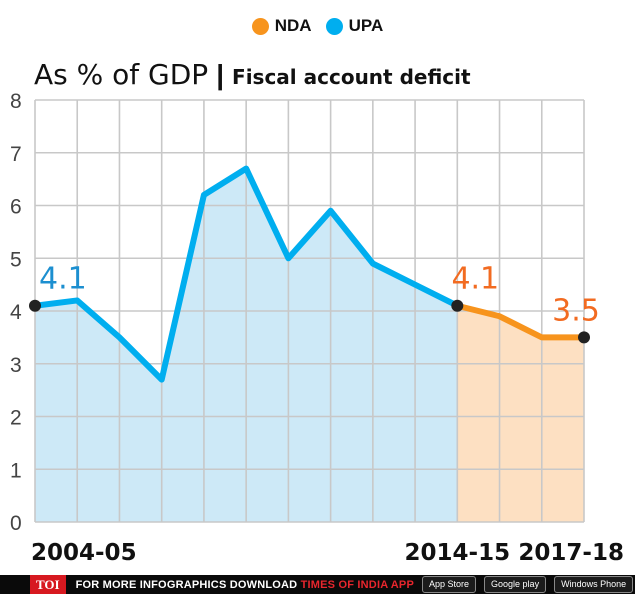  What do you see at coordinates (16, 259) in the screenshot?
I see `y-tick-label: 5` at bounding box center [16, 259].